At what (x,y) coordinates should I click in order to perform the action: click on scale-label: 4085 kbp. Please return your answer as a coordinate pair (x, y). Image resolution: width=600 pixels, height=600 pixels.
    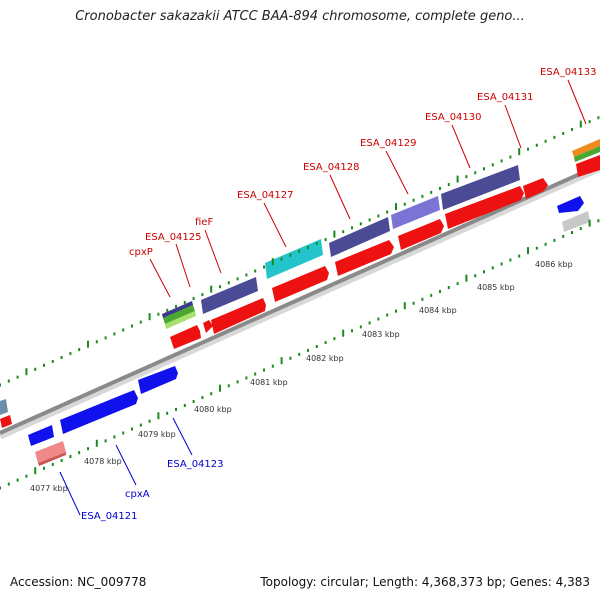
    Looking at the image, I should click on (496, 287).